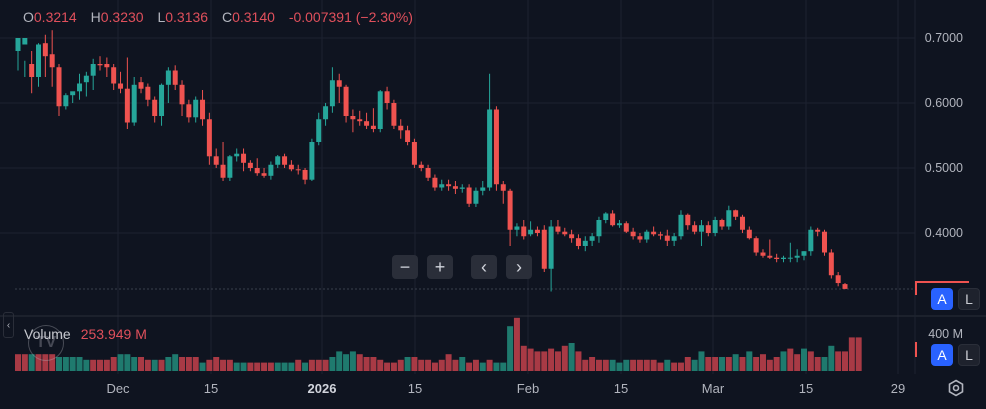 The image size is (986, 409). I want to click on scroll-right-button: ›, so click(519, 267).